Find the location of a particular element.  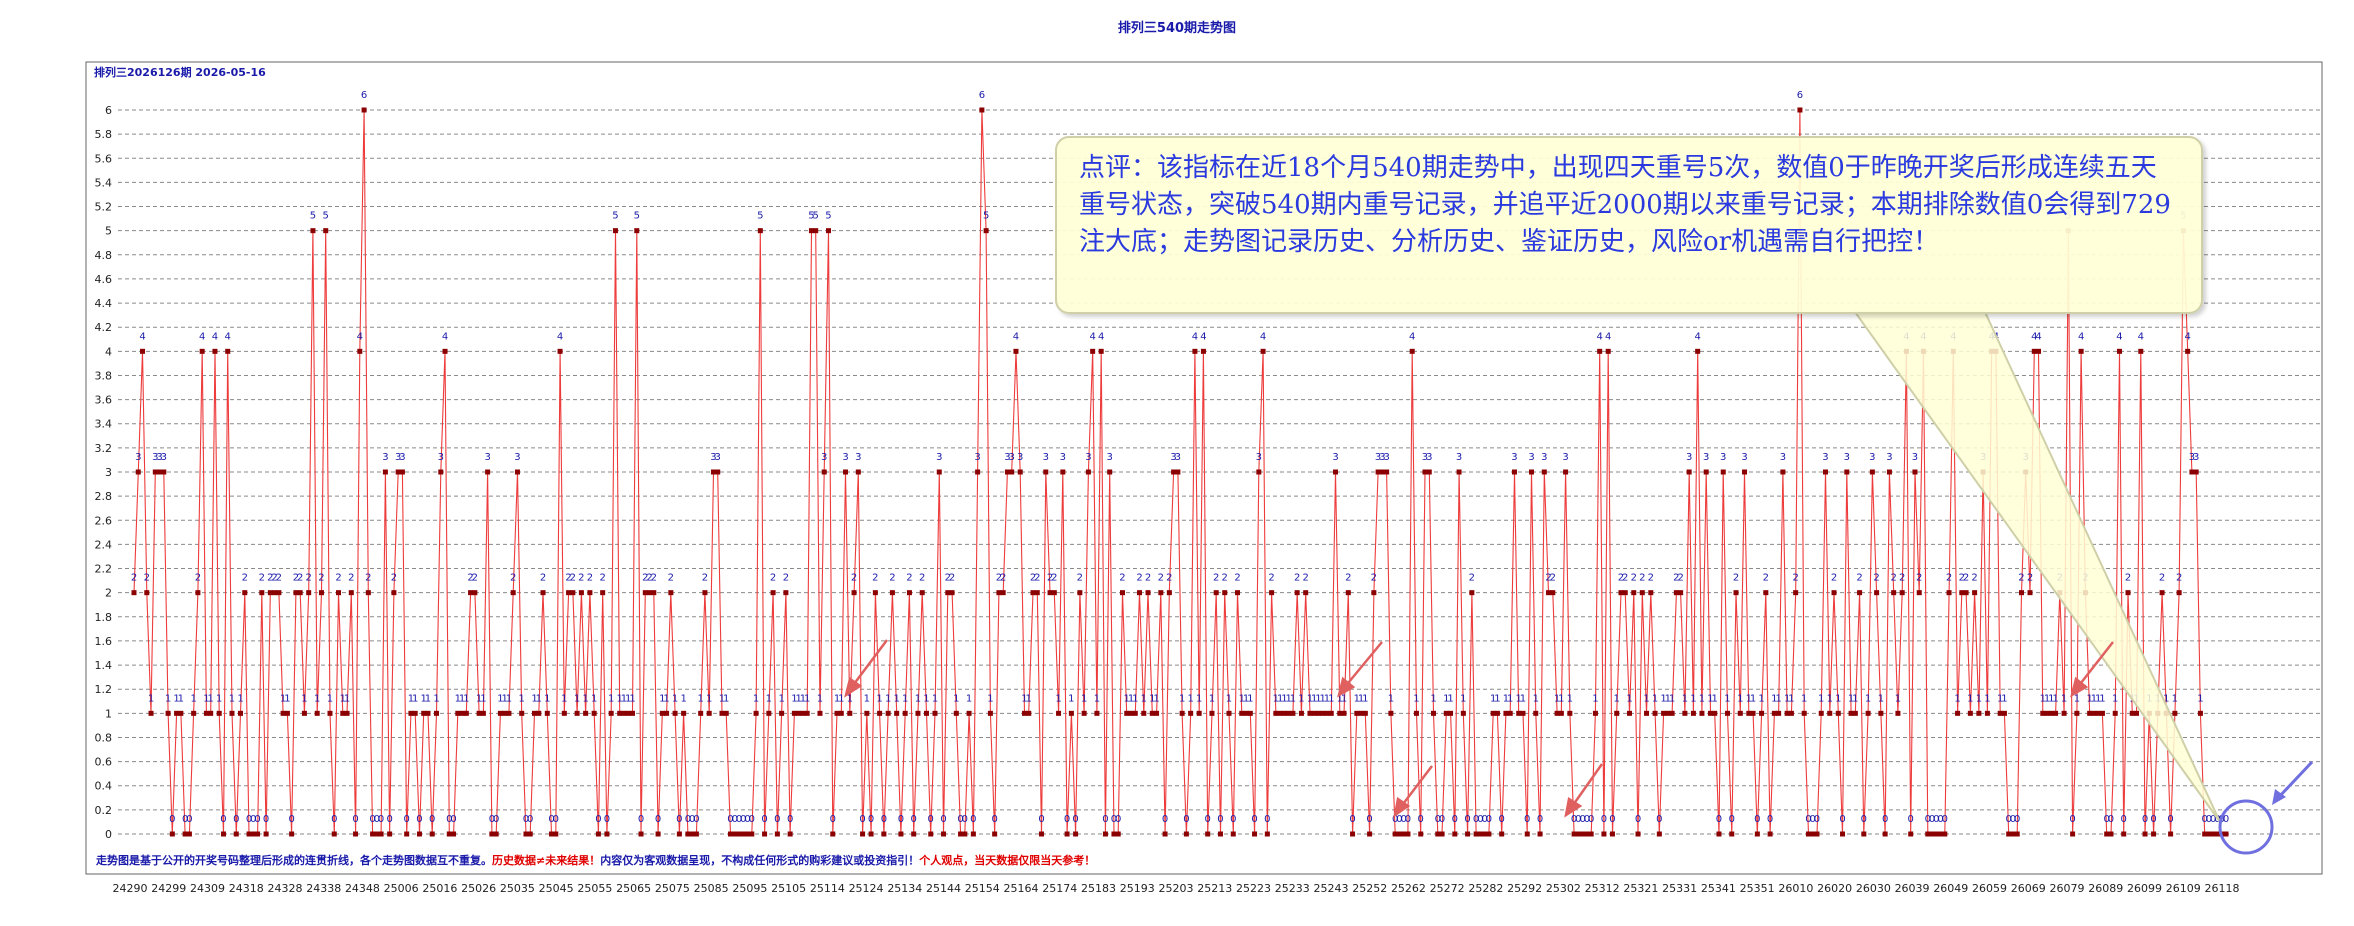

x-tick-label: 25252 is located at coordinates (1369, 888).